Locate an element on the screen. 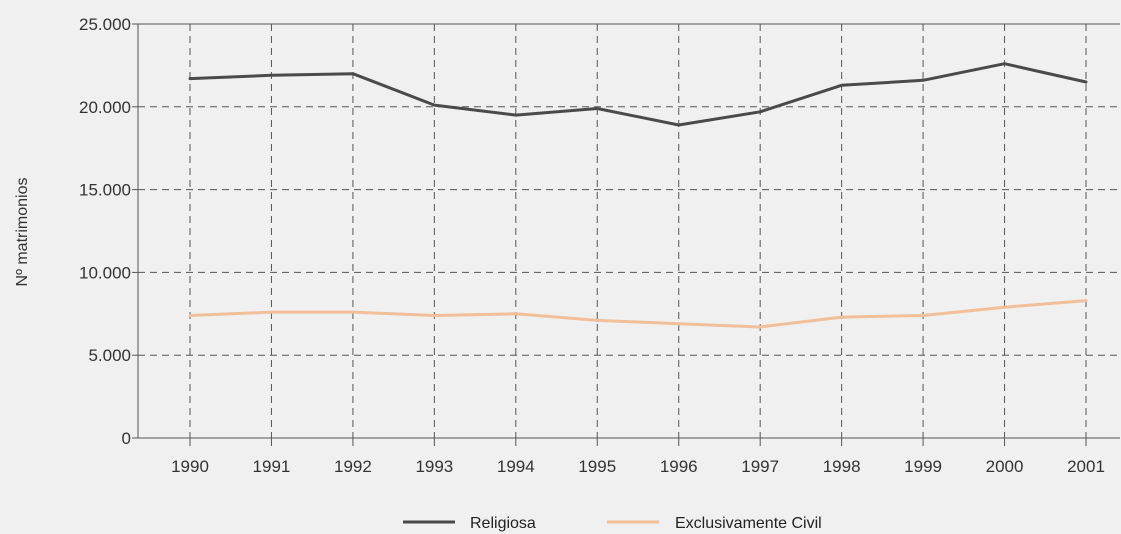 The width and height of the screenshot is (1121, 534). y-tick-label: 5.000 is located at coordinates (109, 355).